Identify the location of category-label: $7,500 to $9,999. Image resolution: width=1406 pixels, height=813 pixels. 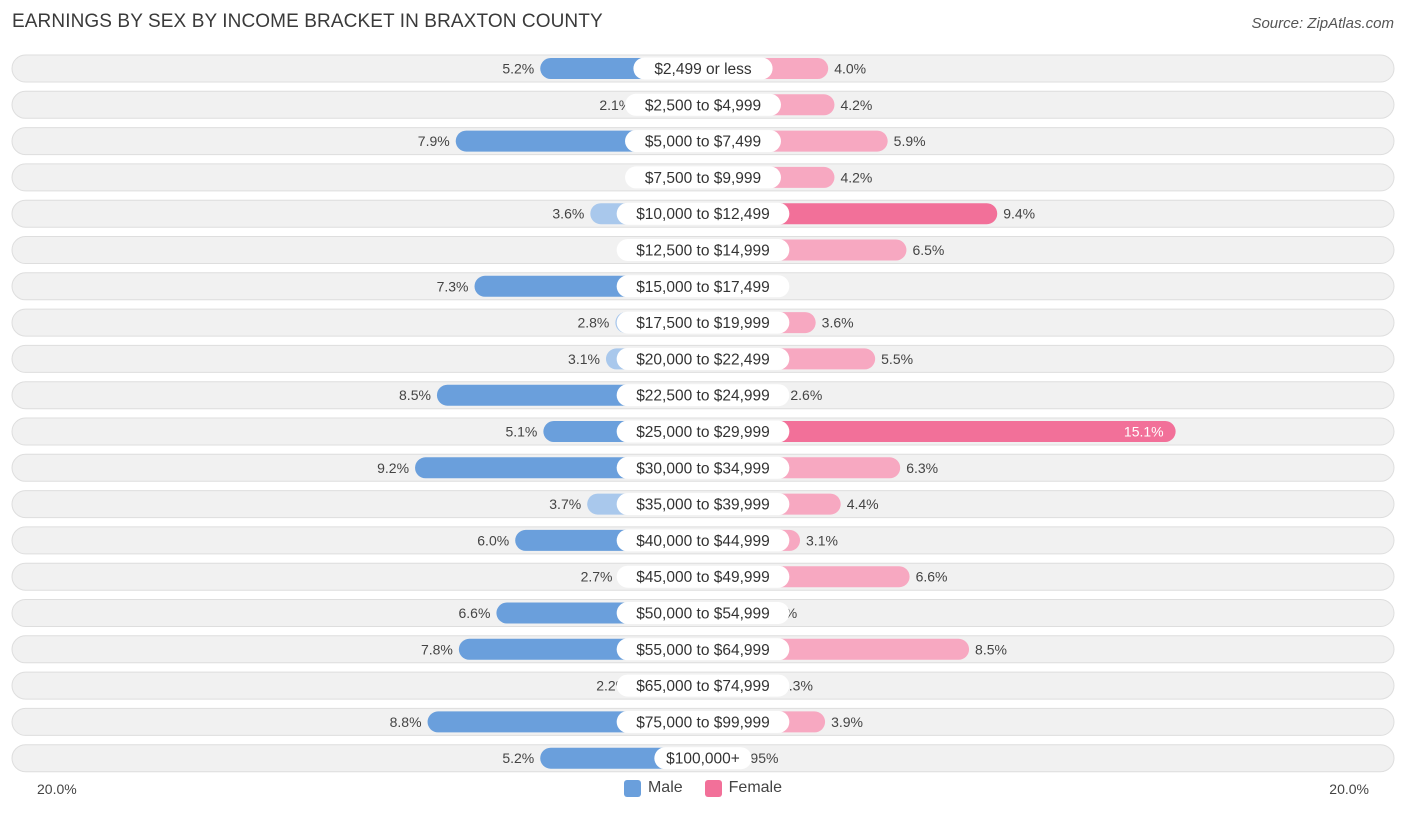
(703, 178).